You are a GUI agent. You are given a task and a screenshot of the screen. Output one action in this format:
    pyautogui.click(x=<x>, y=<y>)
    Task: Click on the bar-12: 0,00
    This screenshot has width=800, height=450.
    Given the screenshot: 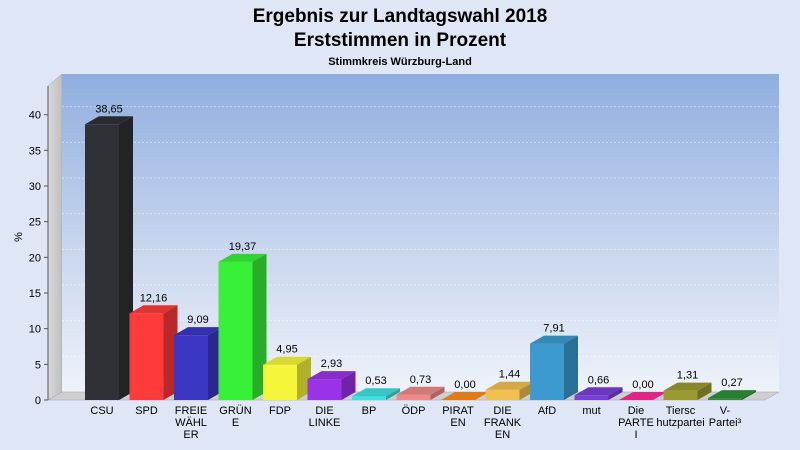 What is the action you would take?
    pyautogui.click(x=643, y=390)
    